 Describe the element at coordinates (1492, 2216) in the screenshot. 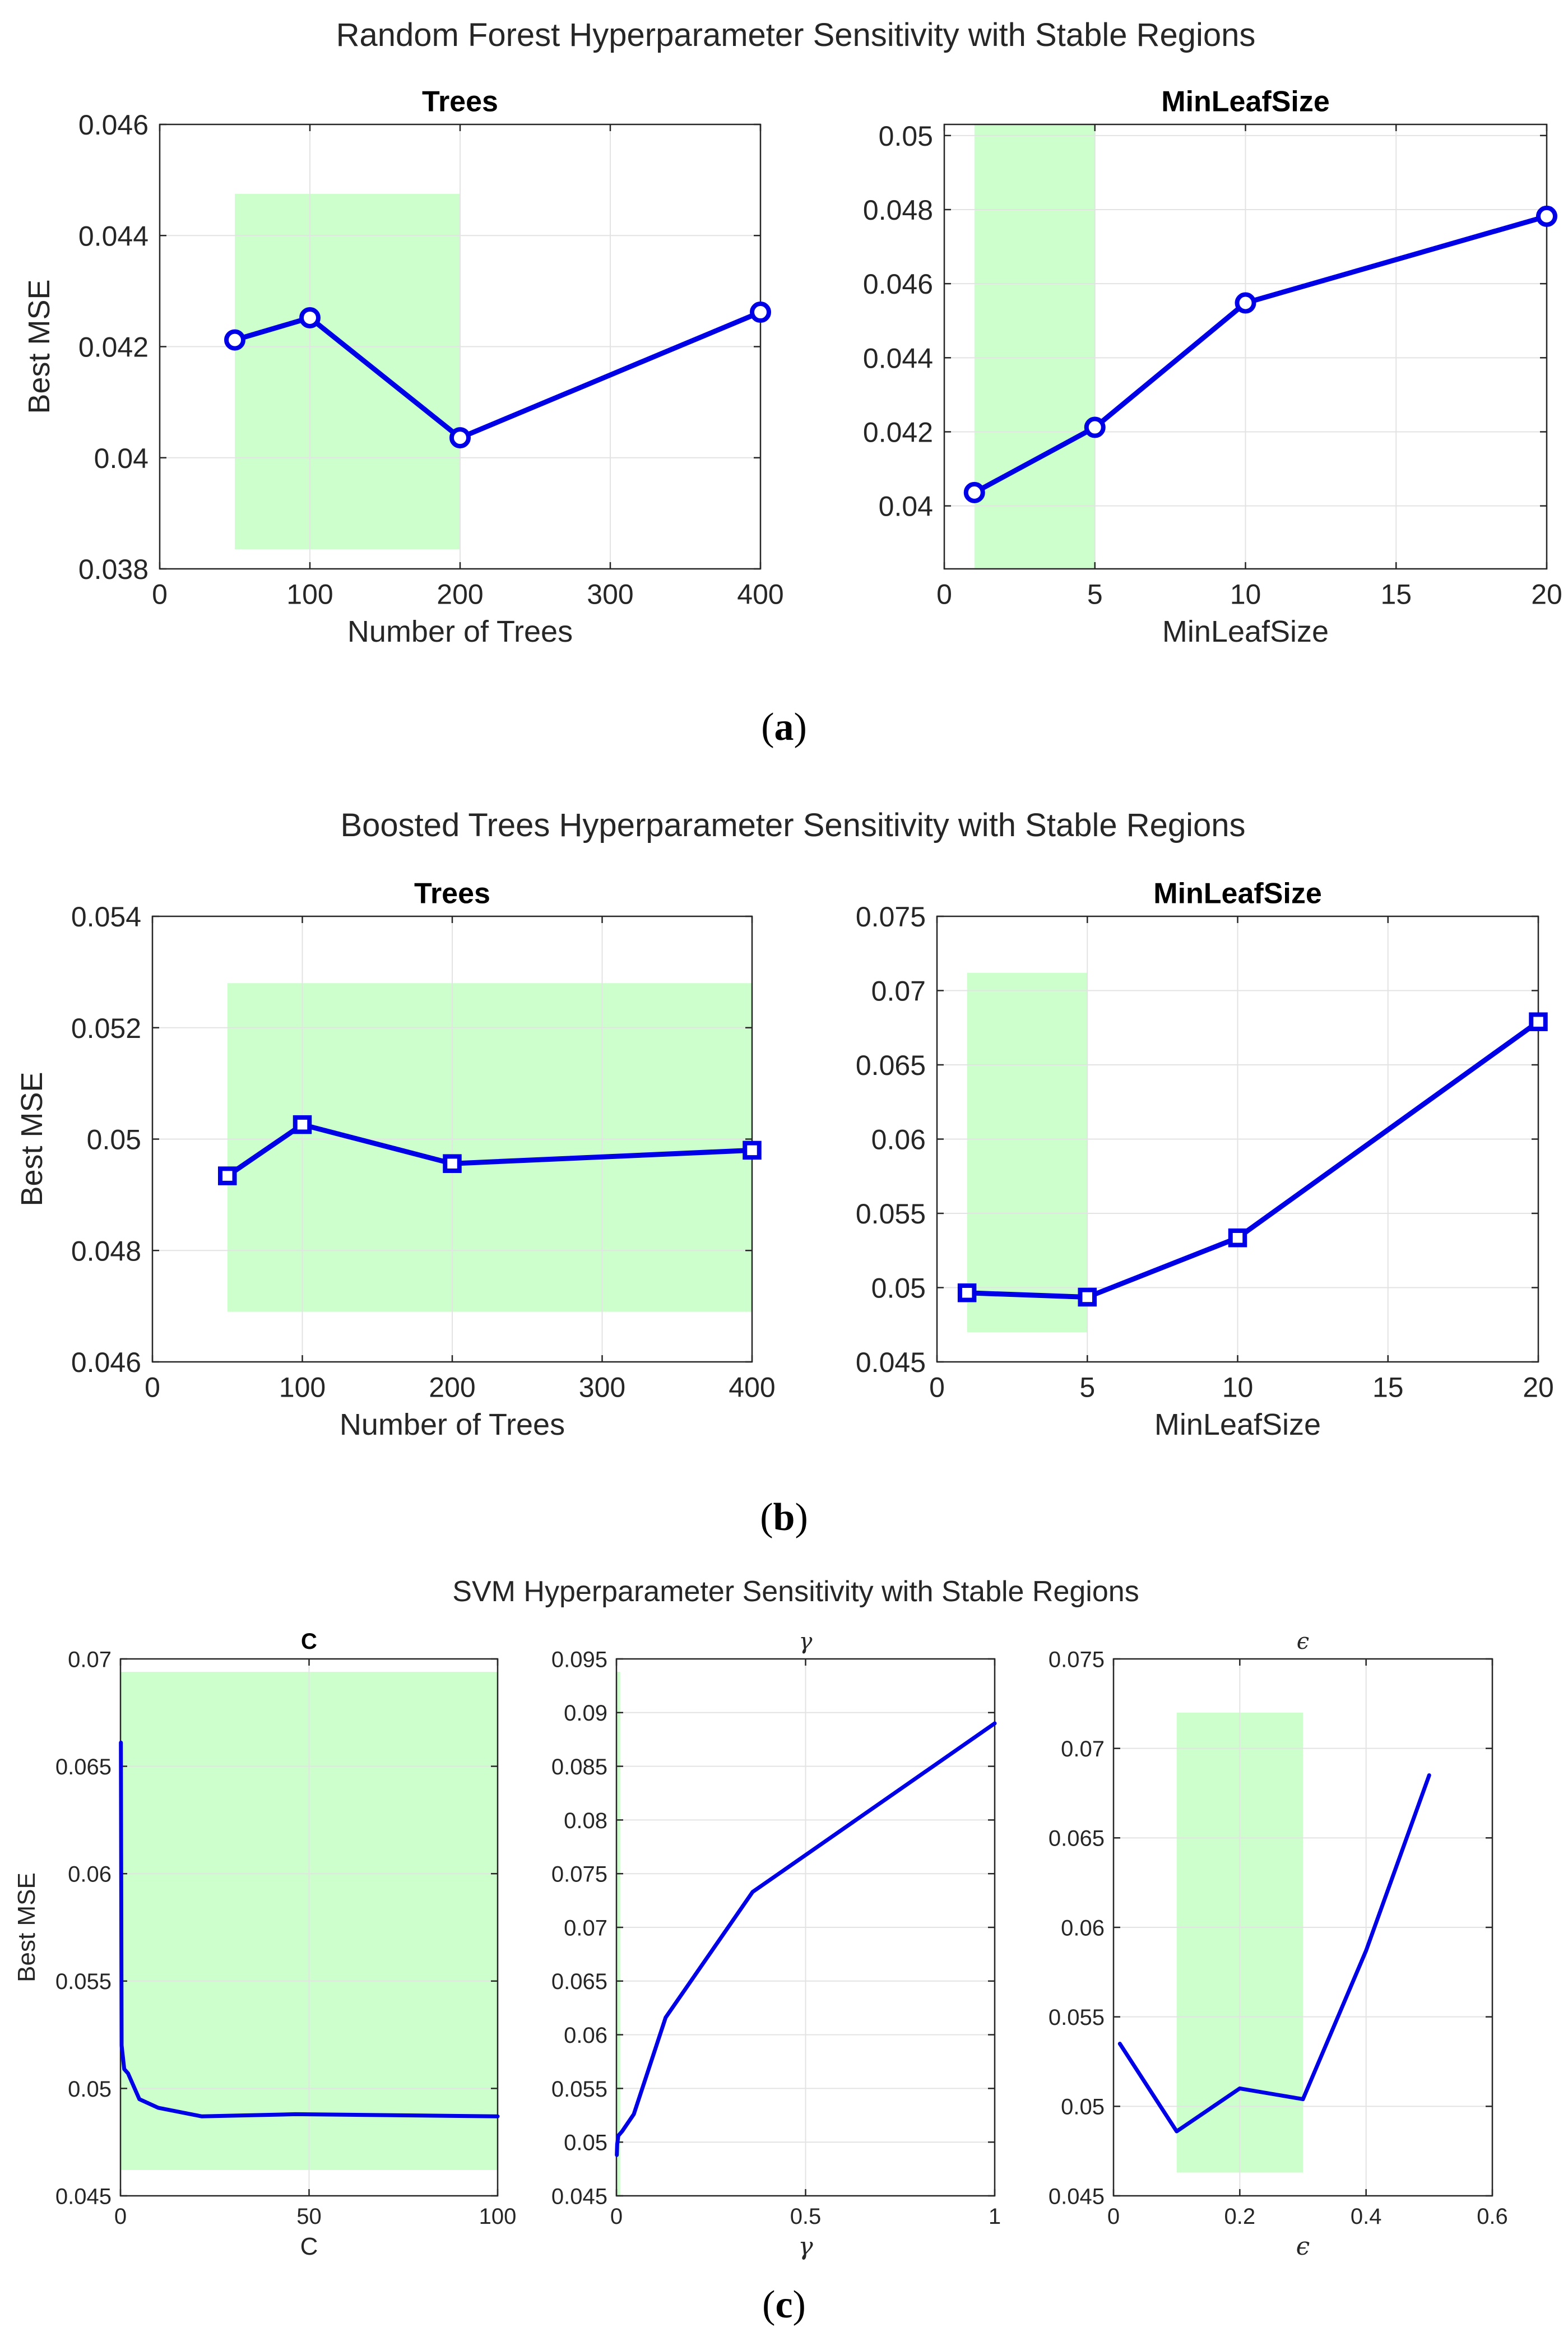

I see `x-tick-label: 0.6` at that location.